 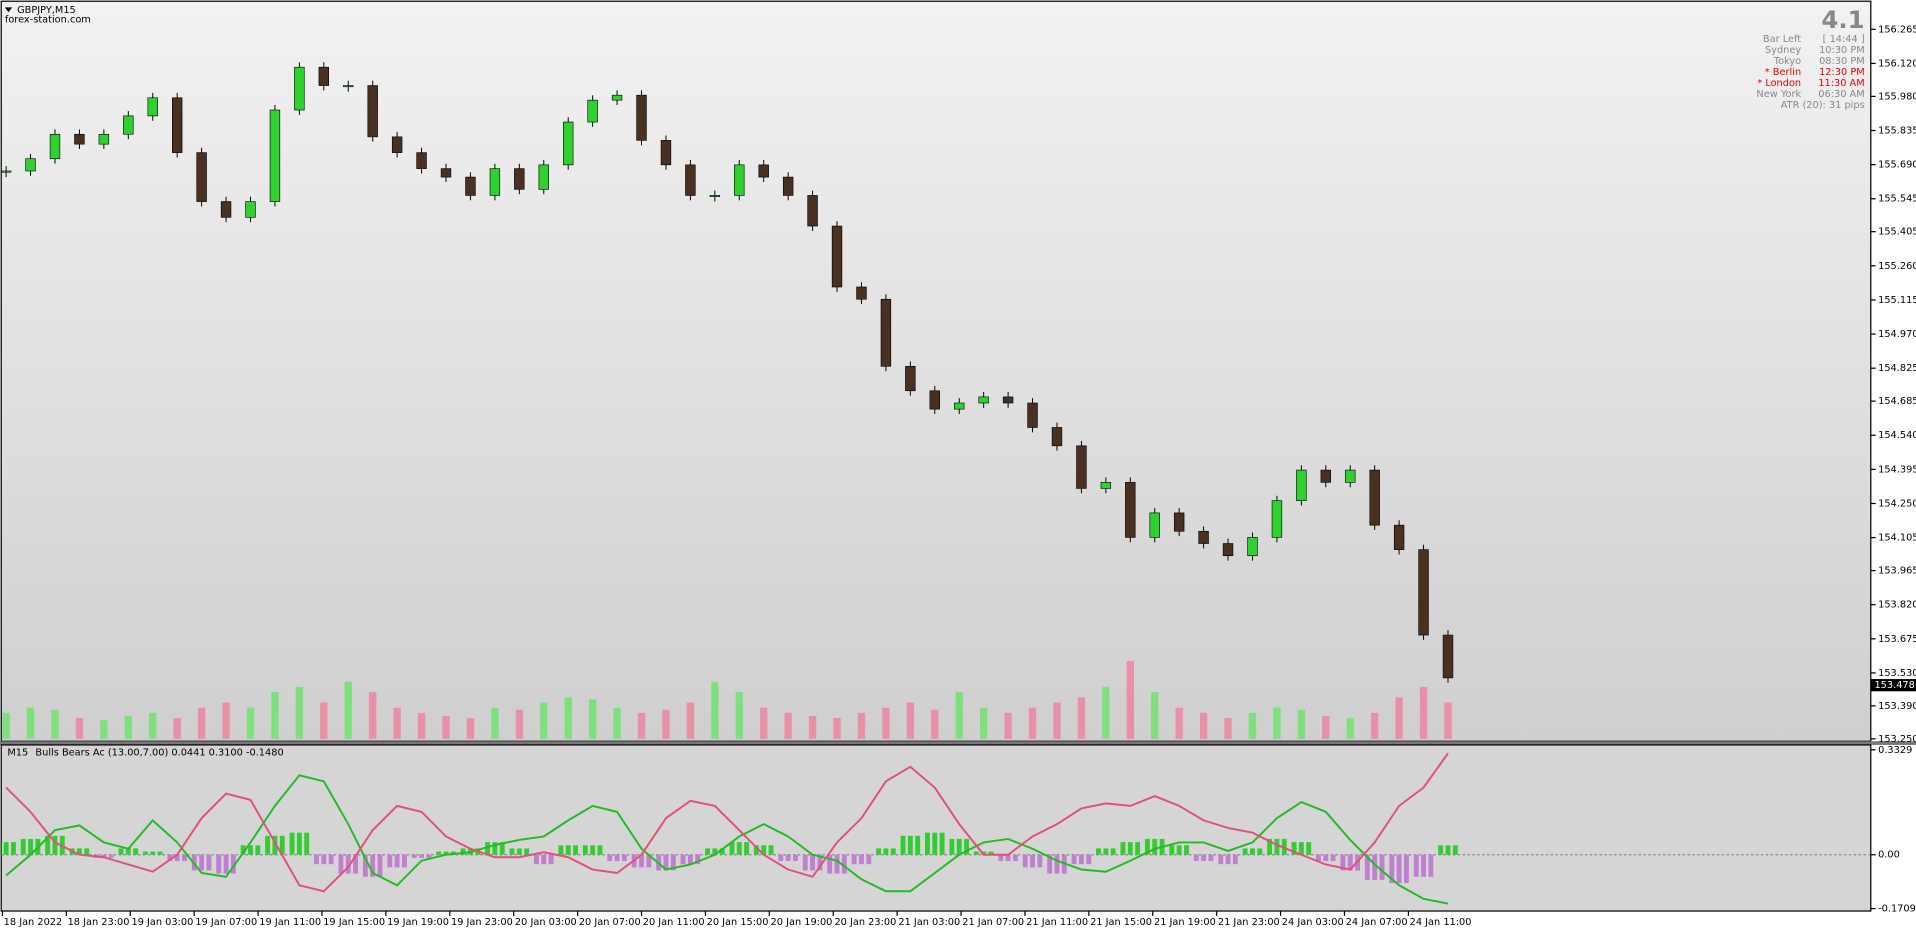 I want to click on x-tick-label: 21 Jan 15:00, so click(x=1121, y=922).